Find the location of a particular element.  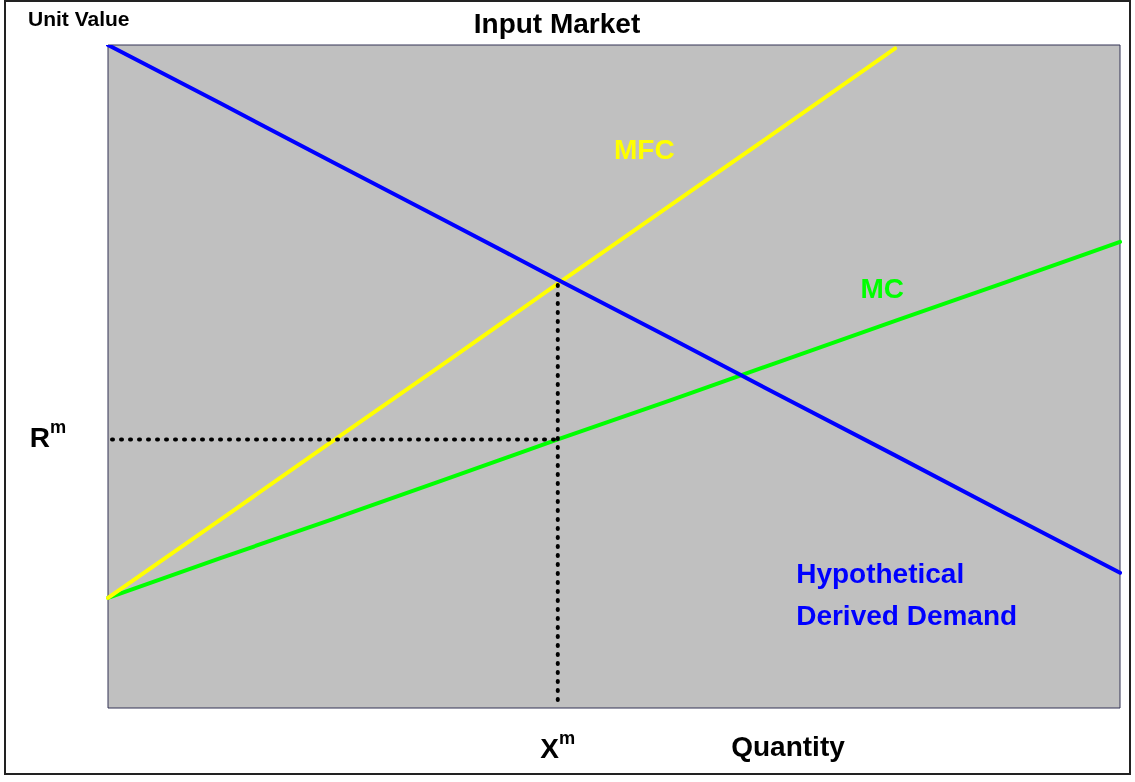

x-axis-title: Quantity is located at coordinates (788, 746).